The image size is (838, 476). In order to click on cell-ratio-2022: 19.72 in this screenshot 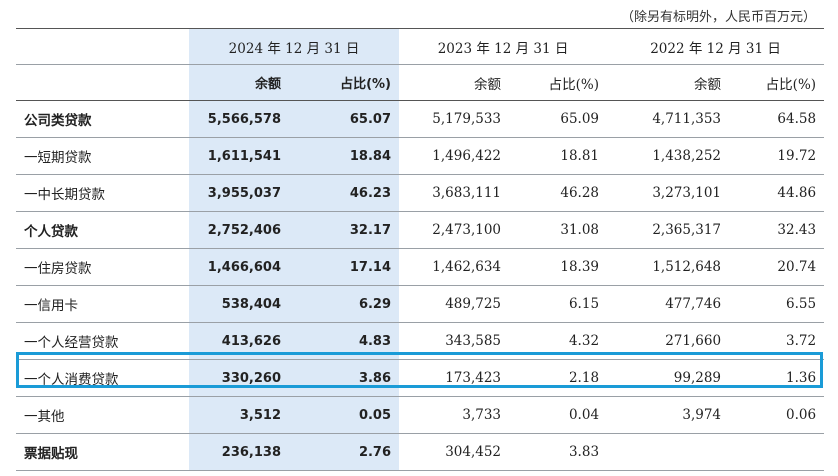, I will do `click(777, 156)`.